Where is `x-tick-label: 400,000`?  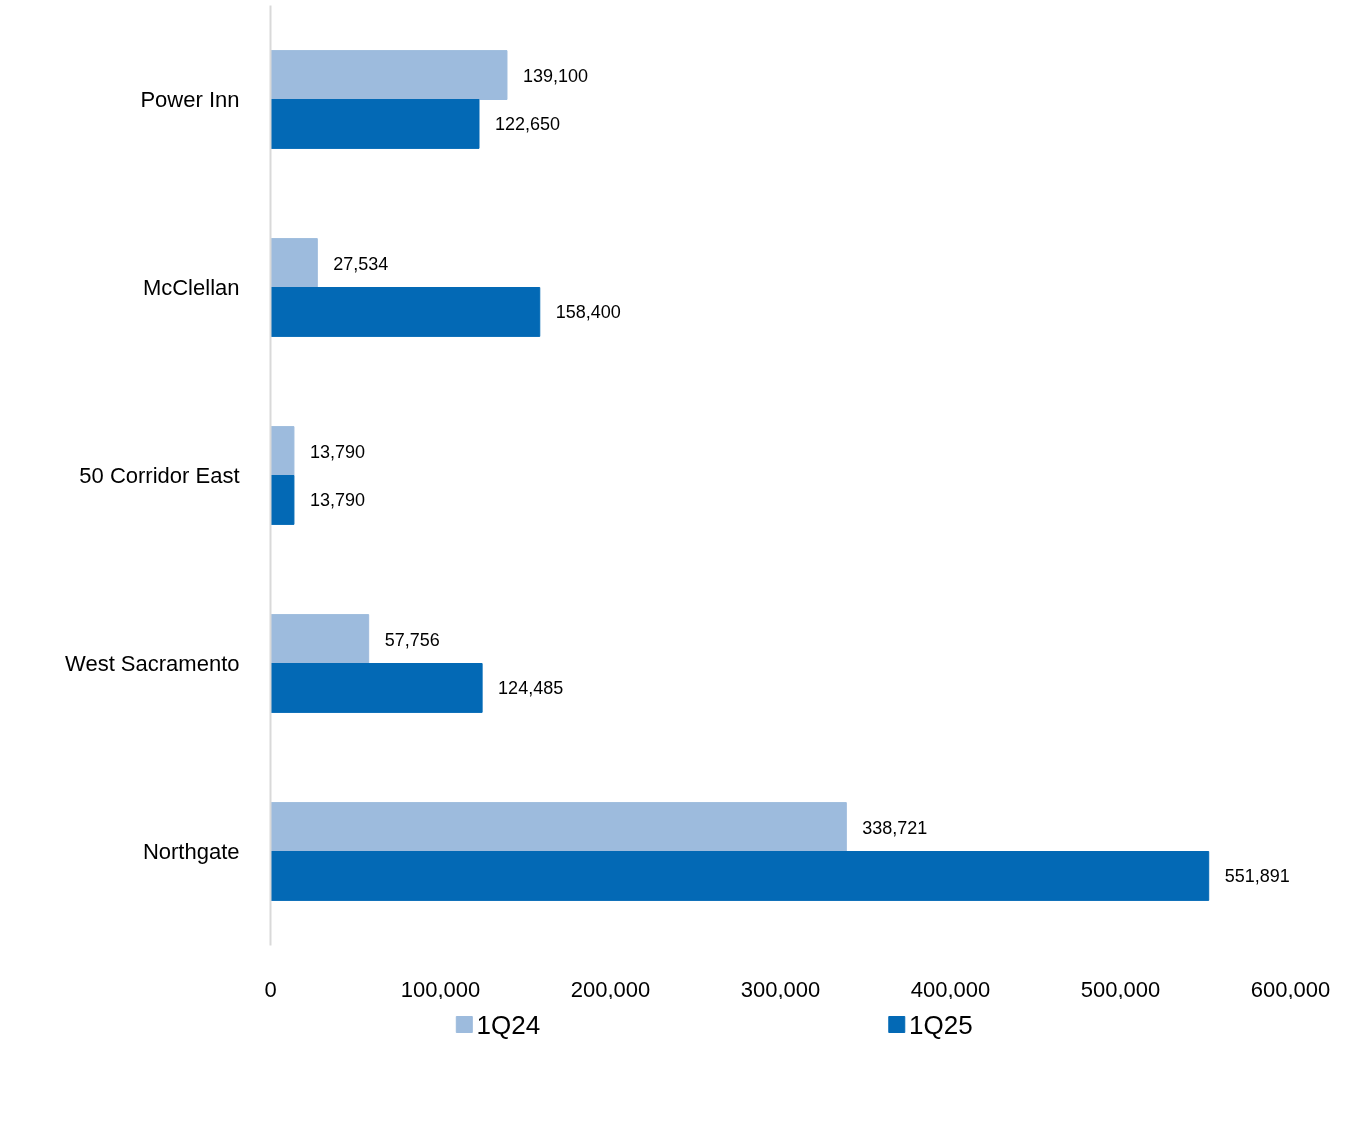
x-tick-label: 400,000 is located at coordinates (950, 989).